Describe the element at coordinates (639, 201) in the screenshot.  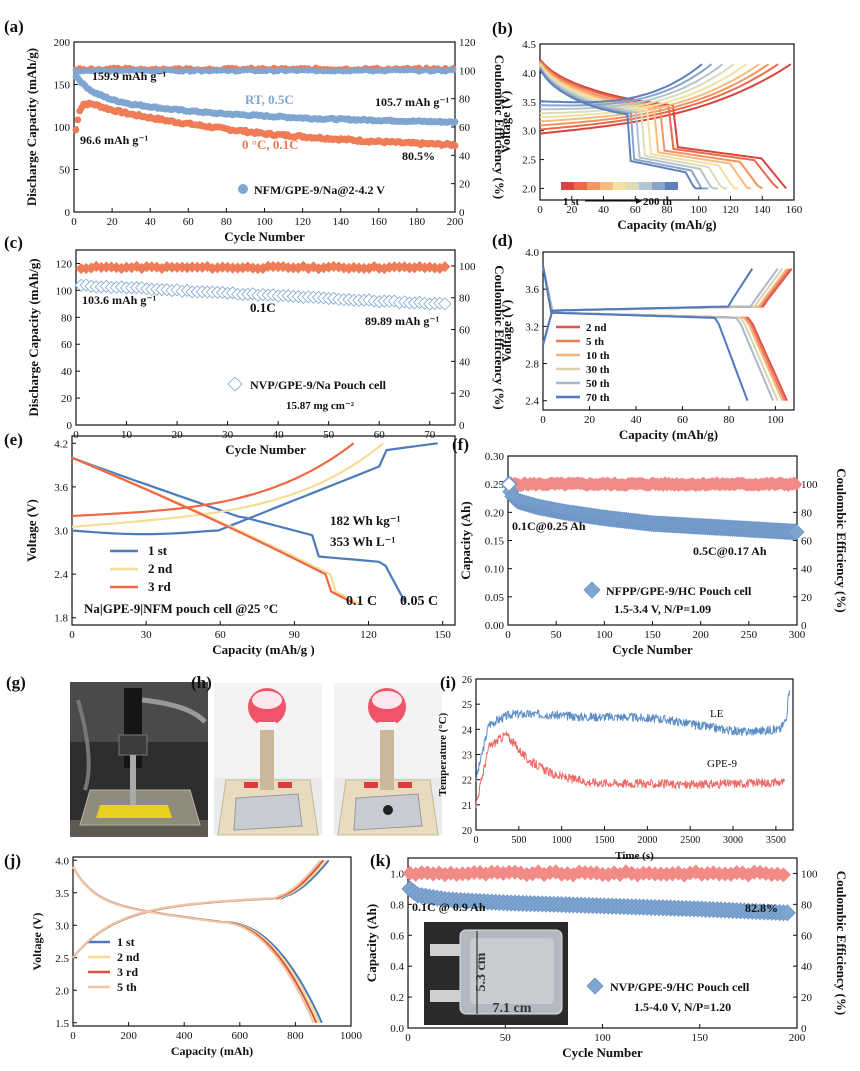
I see `legend-arrowhead` at that location.